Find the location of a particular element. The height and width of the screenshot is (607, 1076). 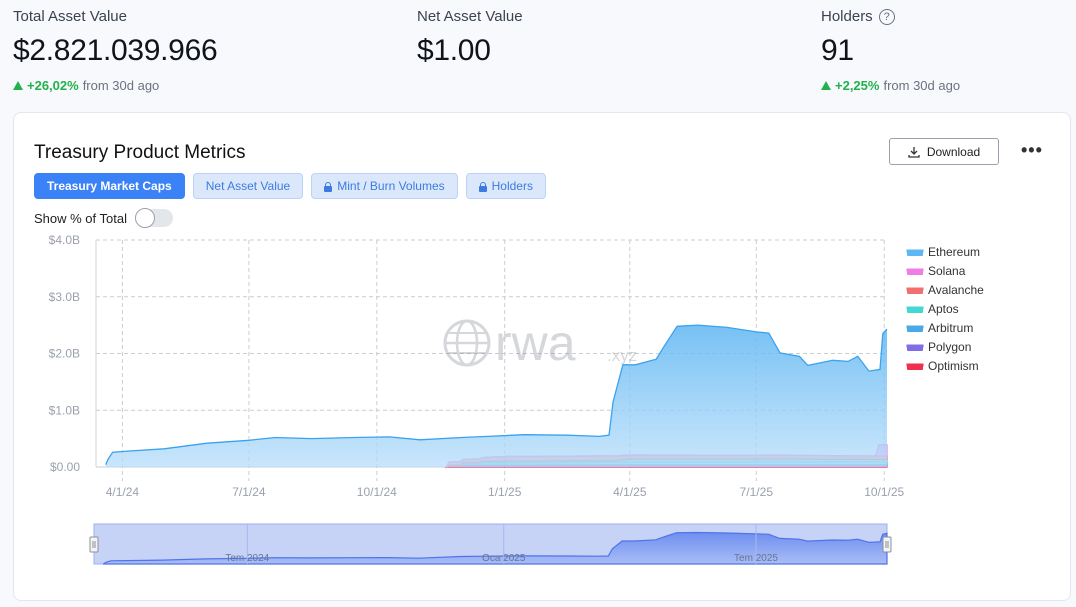

legend-item: Ethereum is located at coordinates (943, 252).